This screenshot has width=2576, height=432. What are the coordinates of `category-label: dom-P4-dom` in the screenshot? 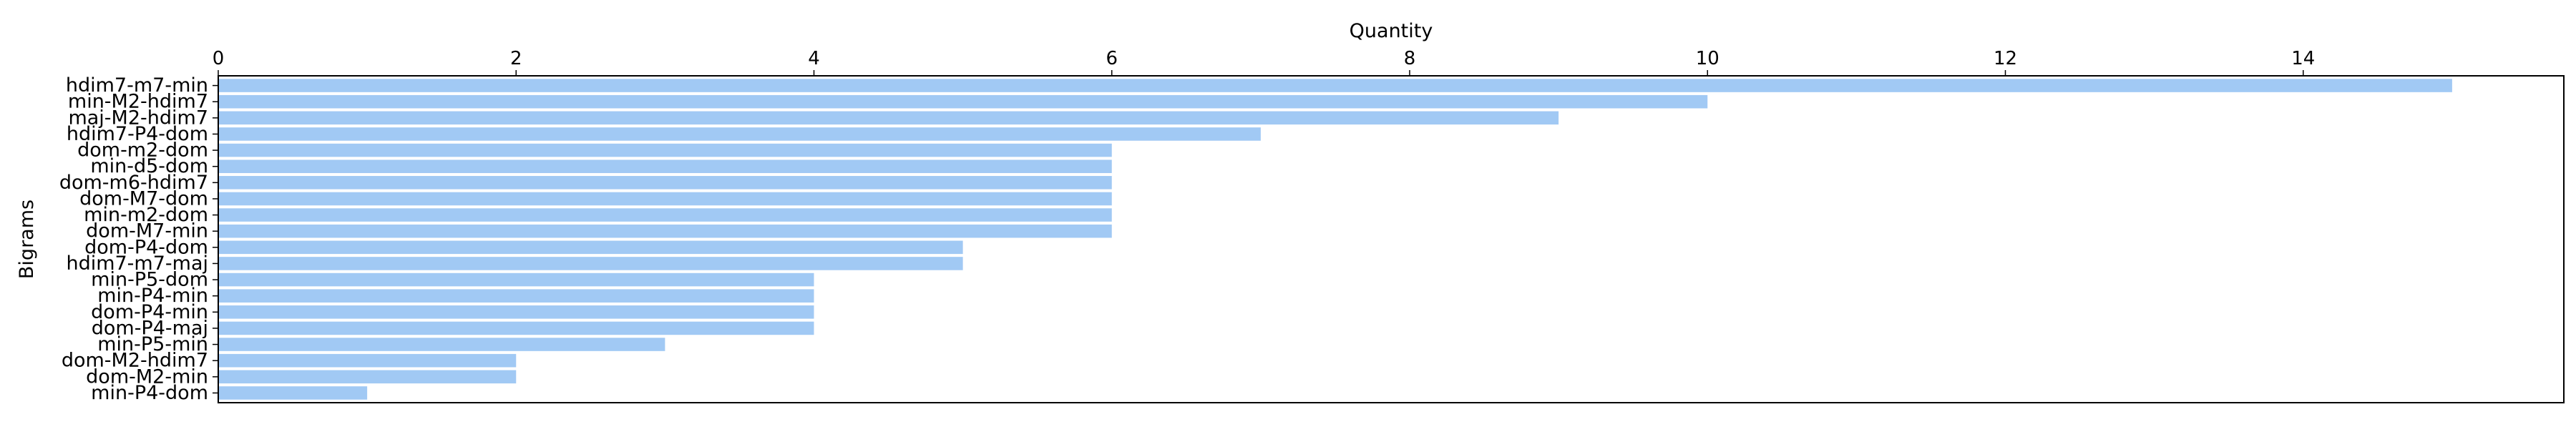 It's located at (146, 247).